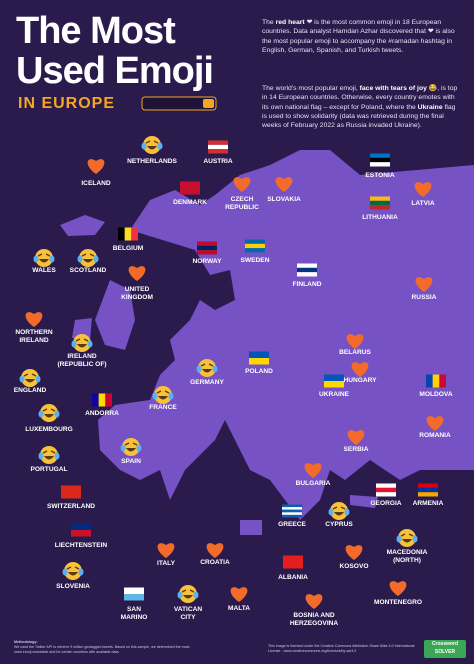 The image size is (474, 664). I want to click on country-label: ESTONIA, so click(380, 175).